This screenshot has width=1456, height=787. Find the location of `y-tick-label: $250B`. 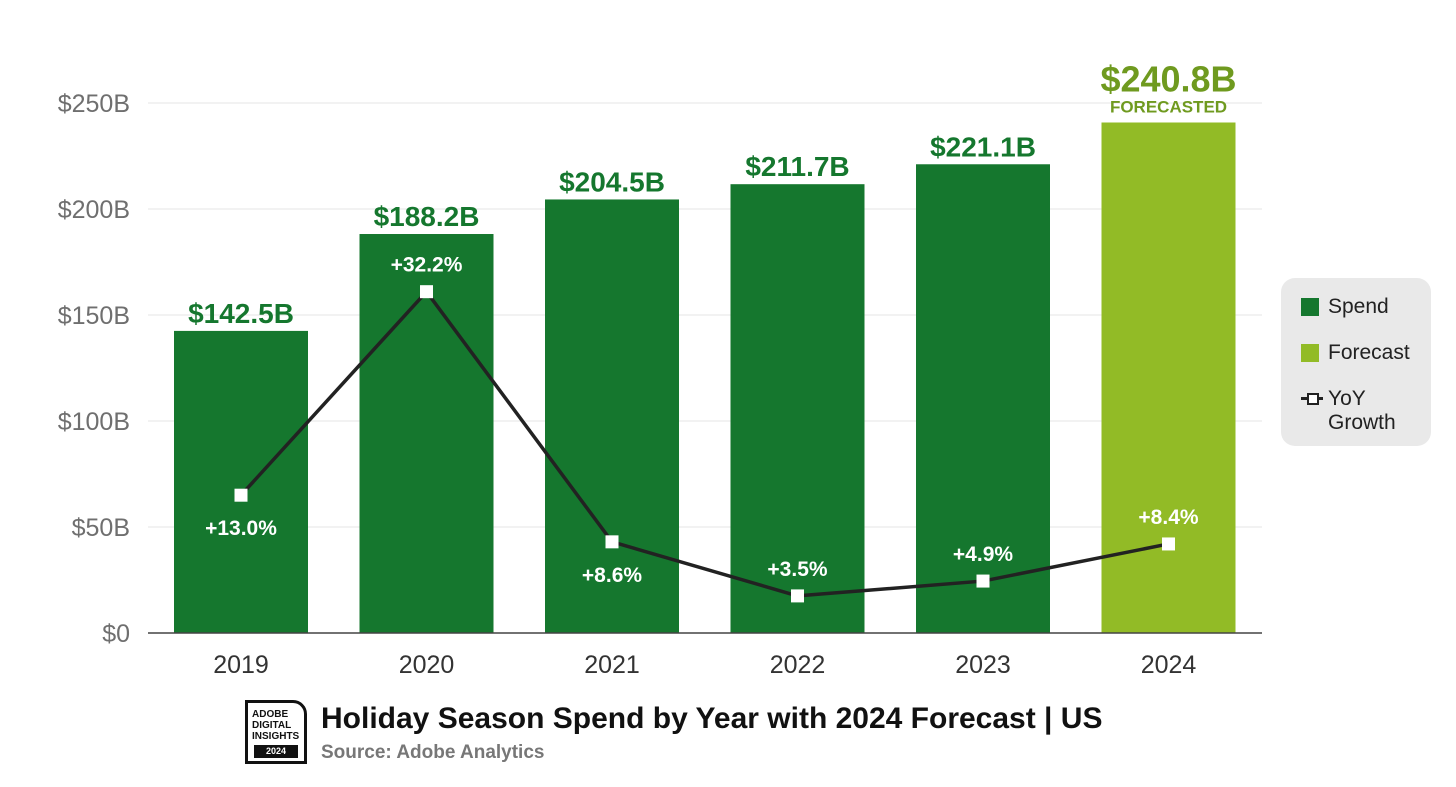

y-tick-label: $250B is located at coordinates (94, 104).